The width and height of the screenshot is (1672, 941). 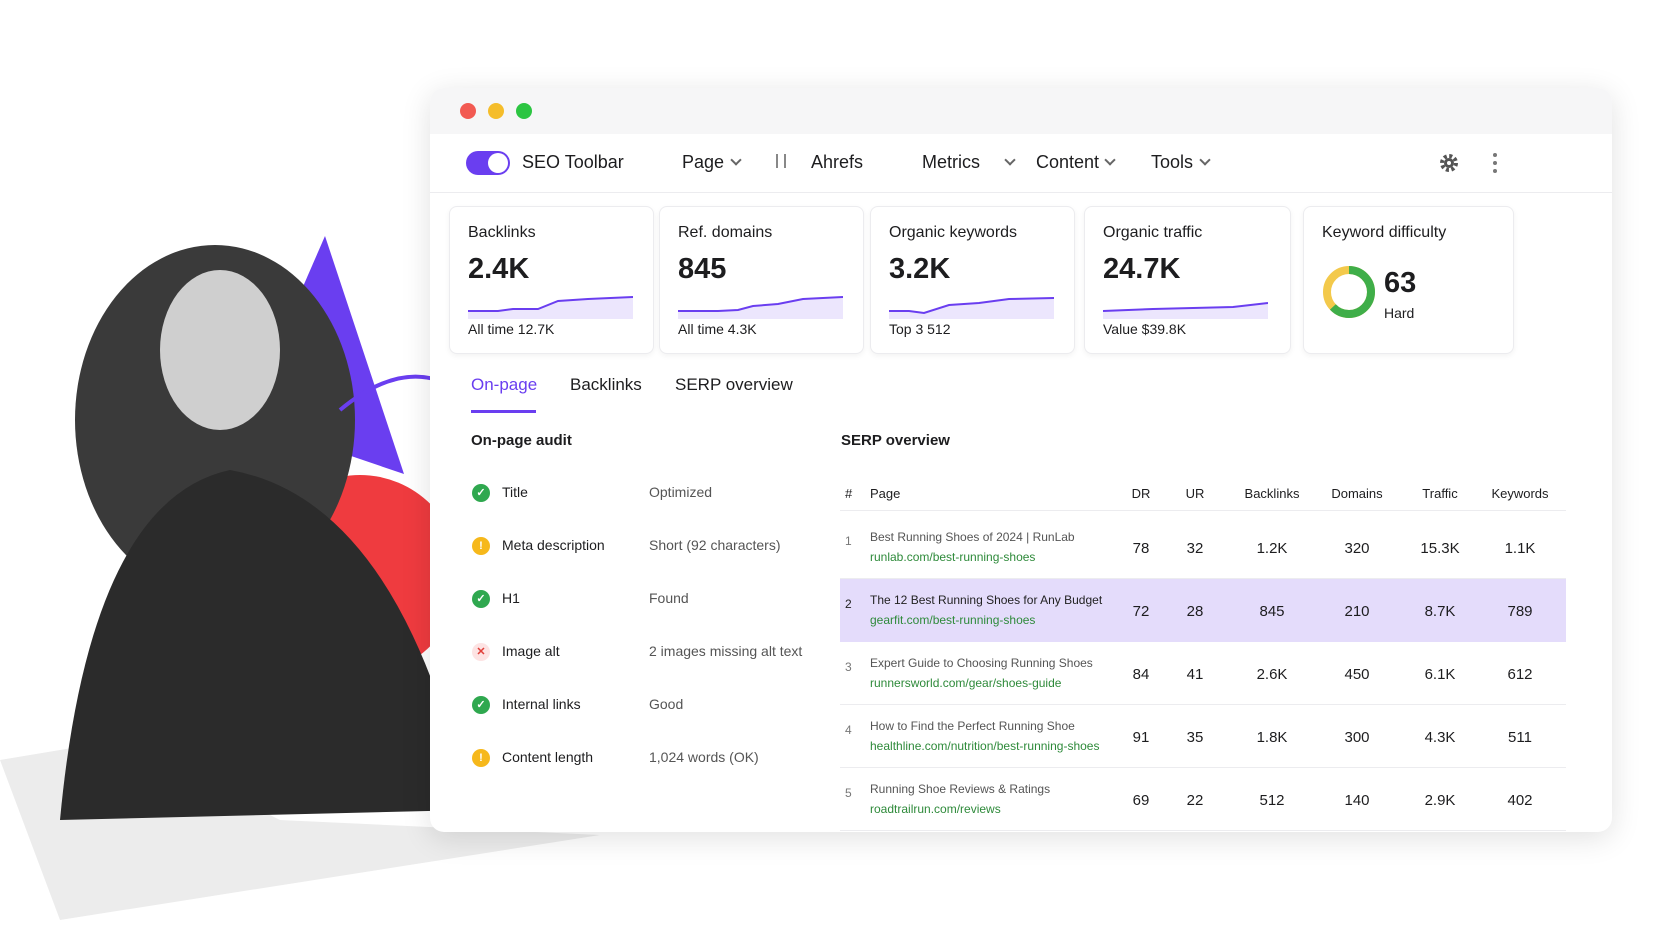 I want to click on serp-cell: Traffic, so click(x=1440, y=493).